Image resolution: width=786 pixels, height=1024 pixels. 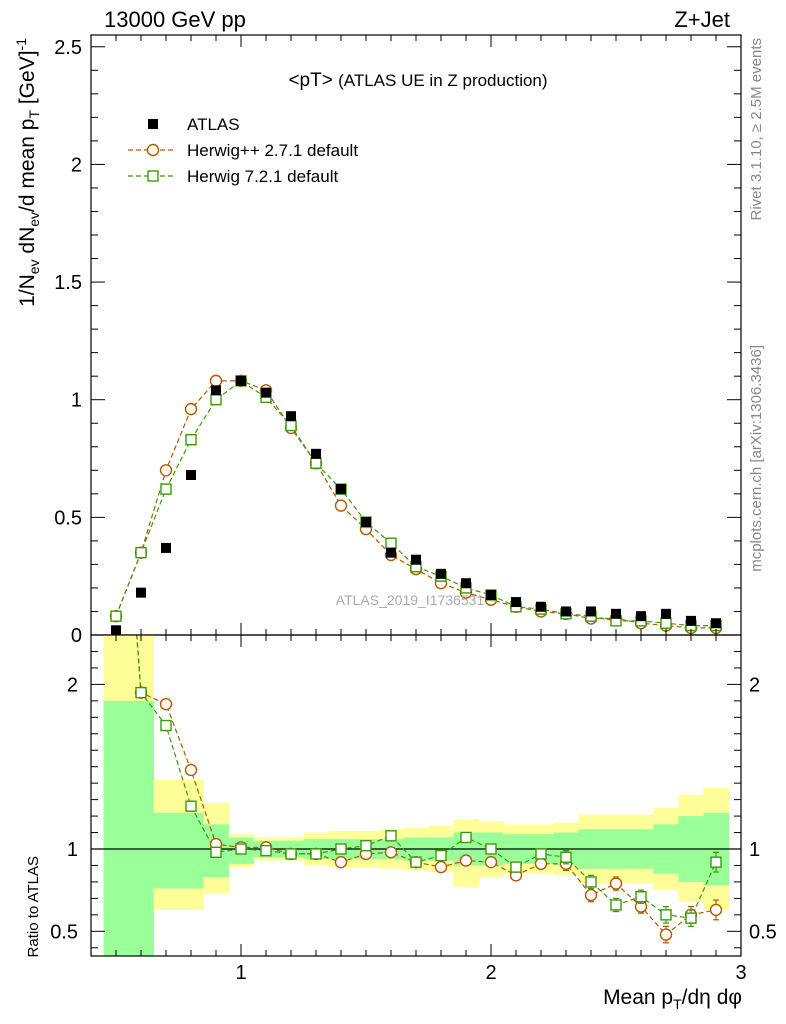 I want to click on legend-label: Herwig 7.2.1 default, so click(x=262, y=176).